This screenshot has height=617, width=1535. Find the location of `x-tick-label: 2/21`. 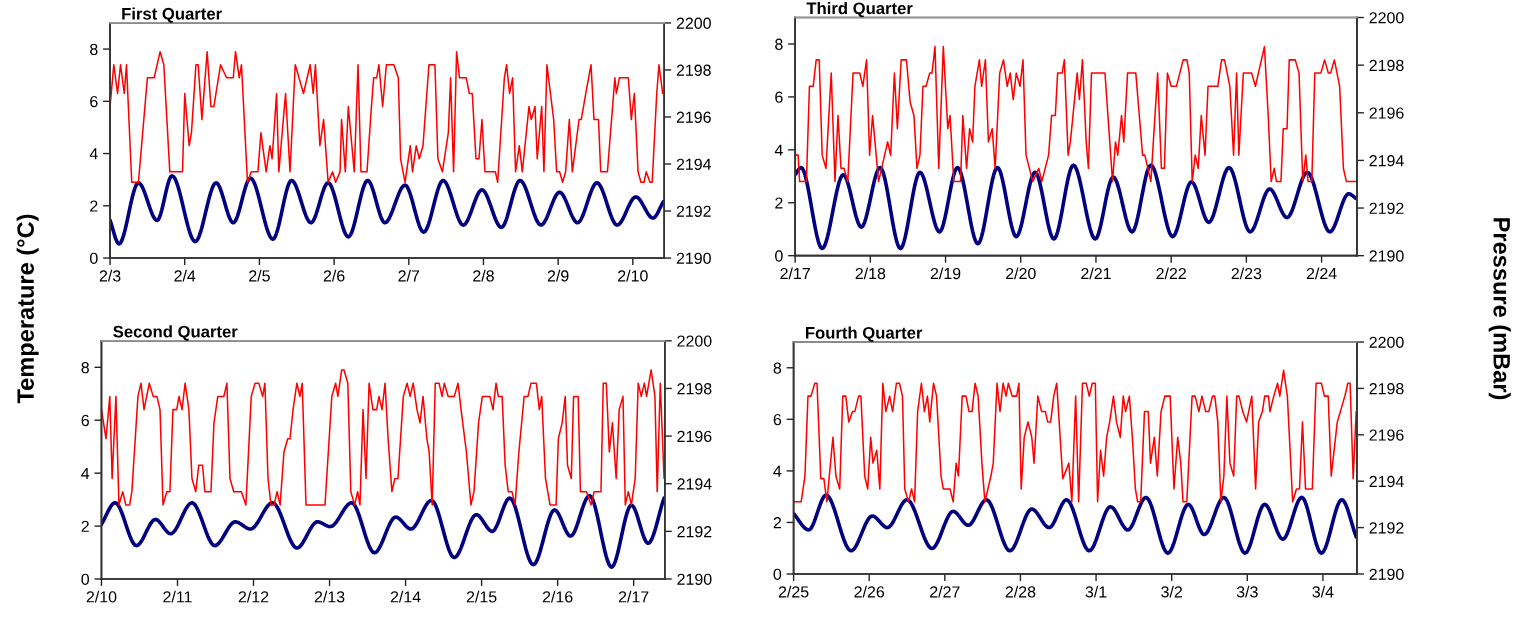

x-tick-label: 2/21 is located at coordinates (1096, 273).